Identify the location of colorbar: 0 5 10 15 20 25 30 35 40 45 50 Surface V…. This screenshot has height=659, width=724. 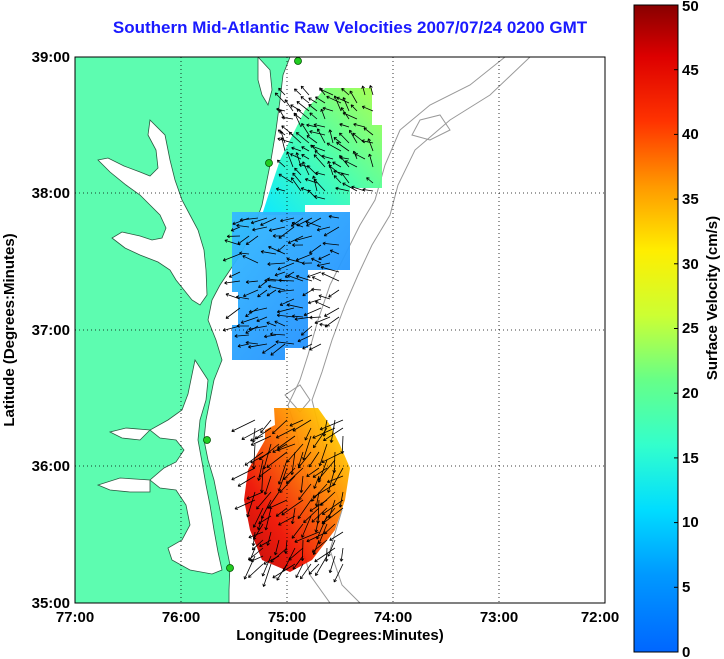
(677, 329).